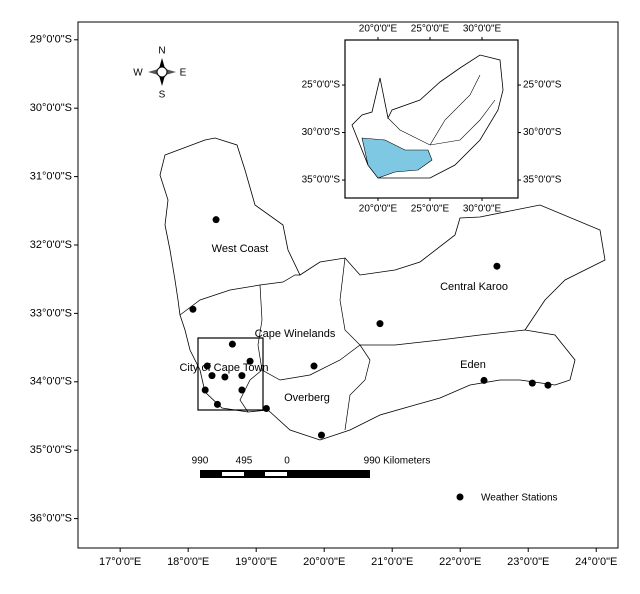 This screenshot has width=640, height=594. Describe the element at coordinates (460, 562) in the screenshot. I see `lon-tick-label: 22°0'0"E` at that location.